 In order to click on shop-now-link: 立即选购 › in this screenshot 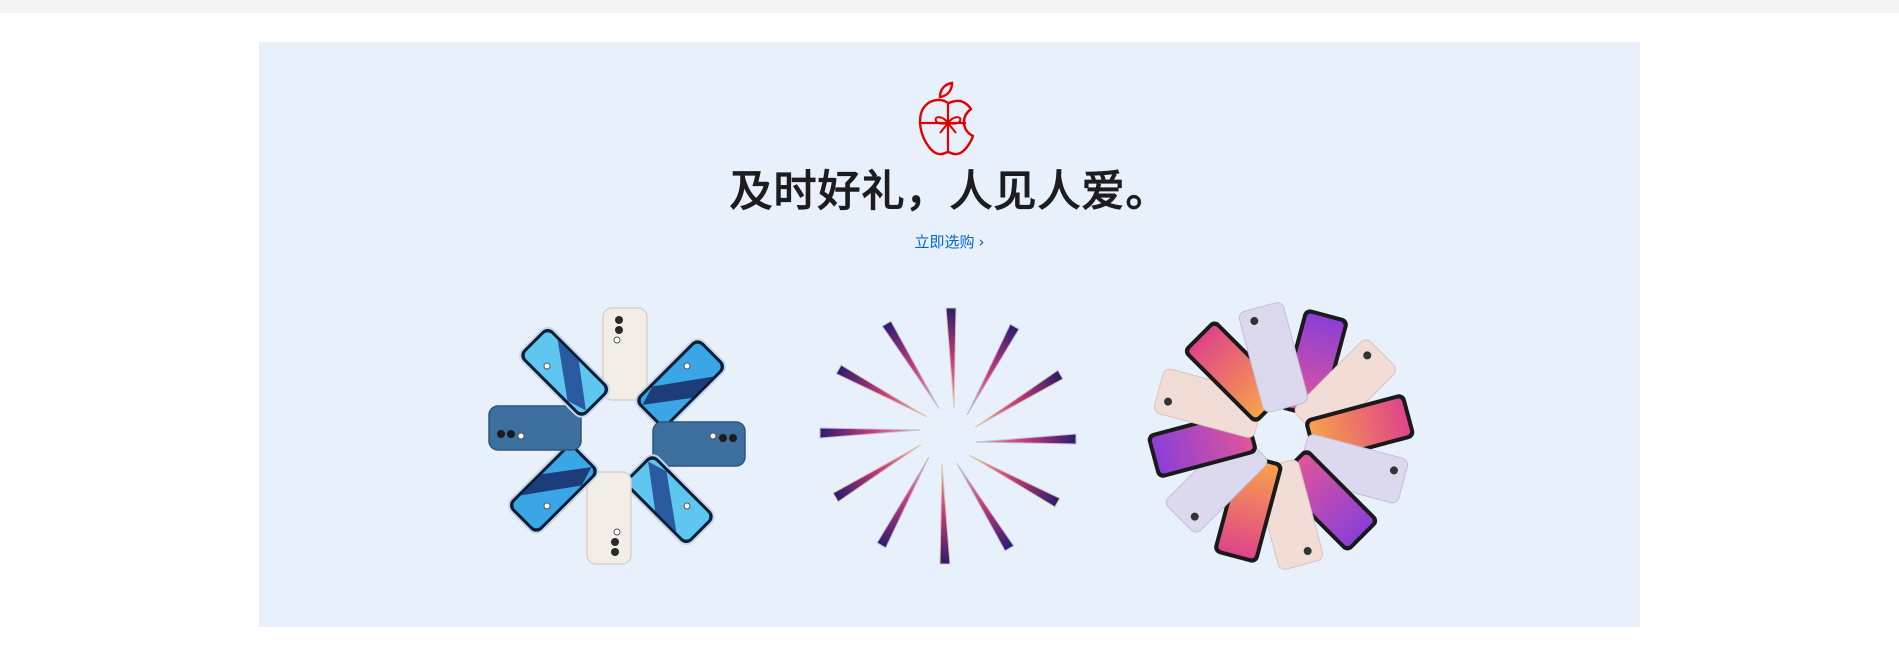, I will do `click(949, 242)`.